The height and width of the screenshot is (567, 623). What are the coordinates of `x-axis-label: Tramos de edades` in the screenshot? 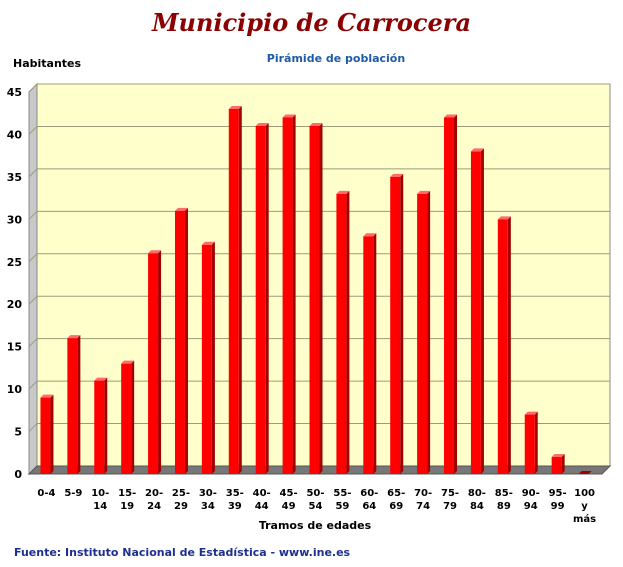 It's located at (315, 525).